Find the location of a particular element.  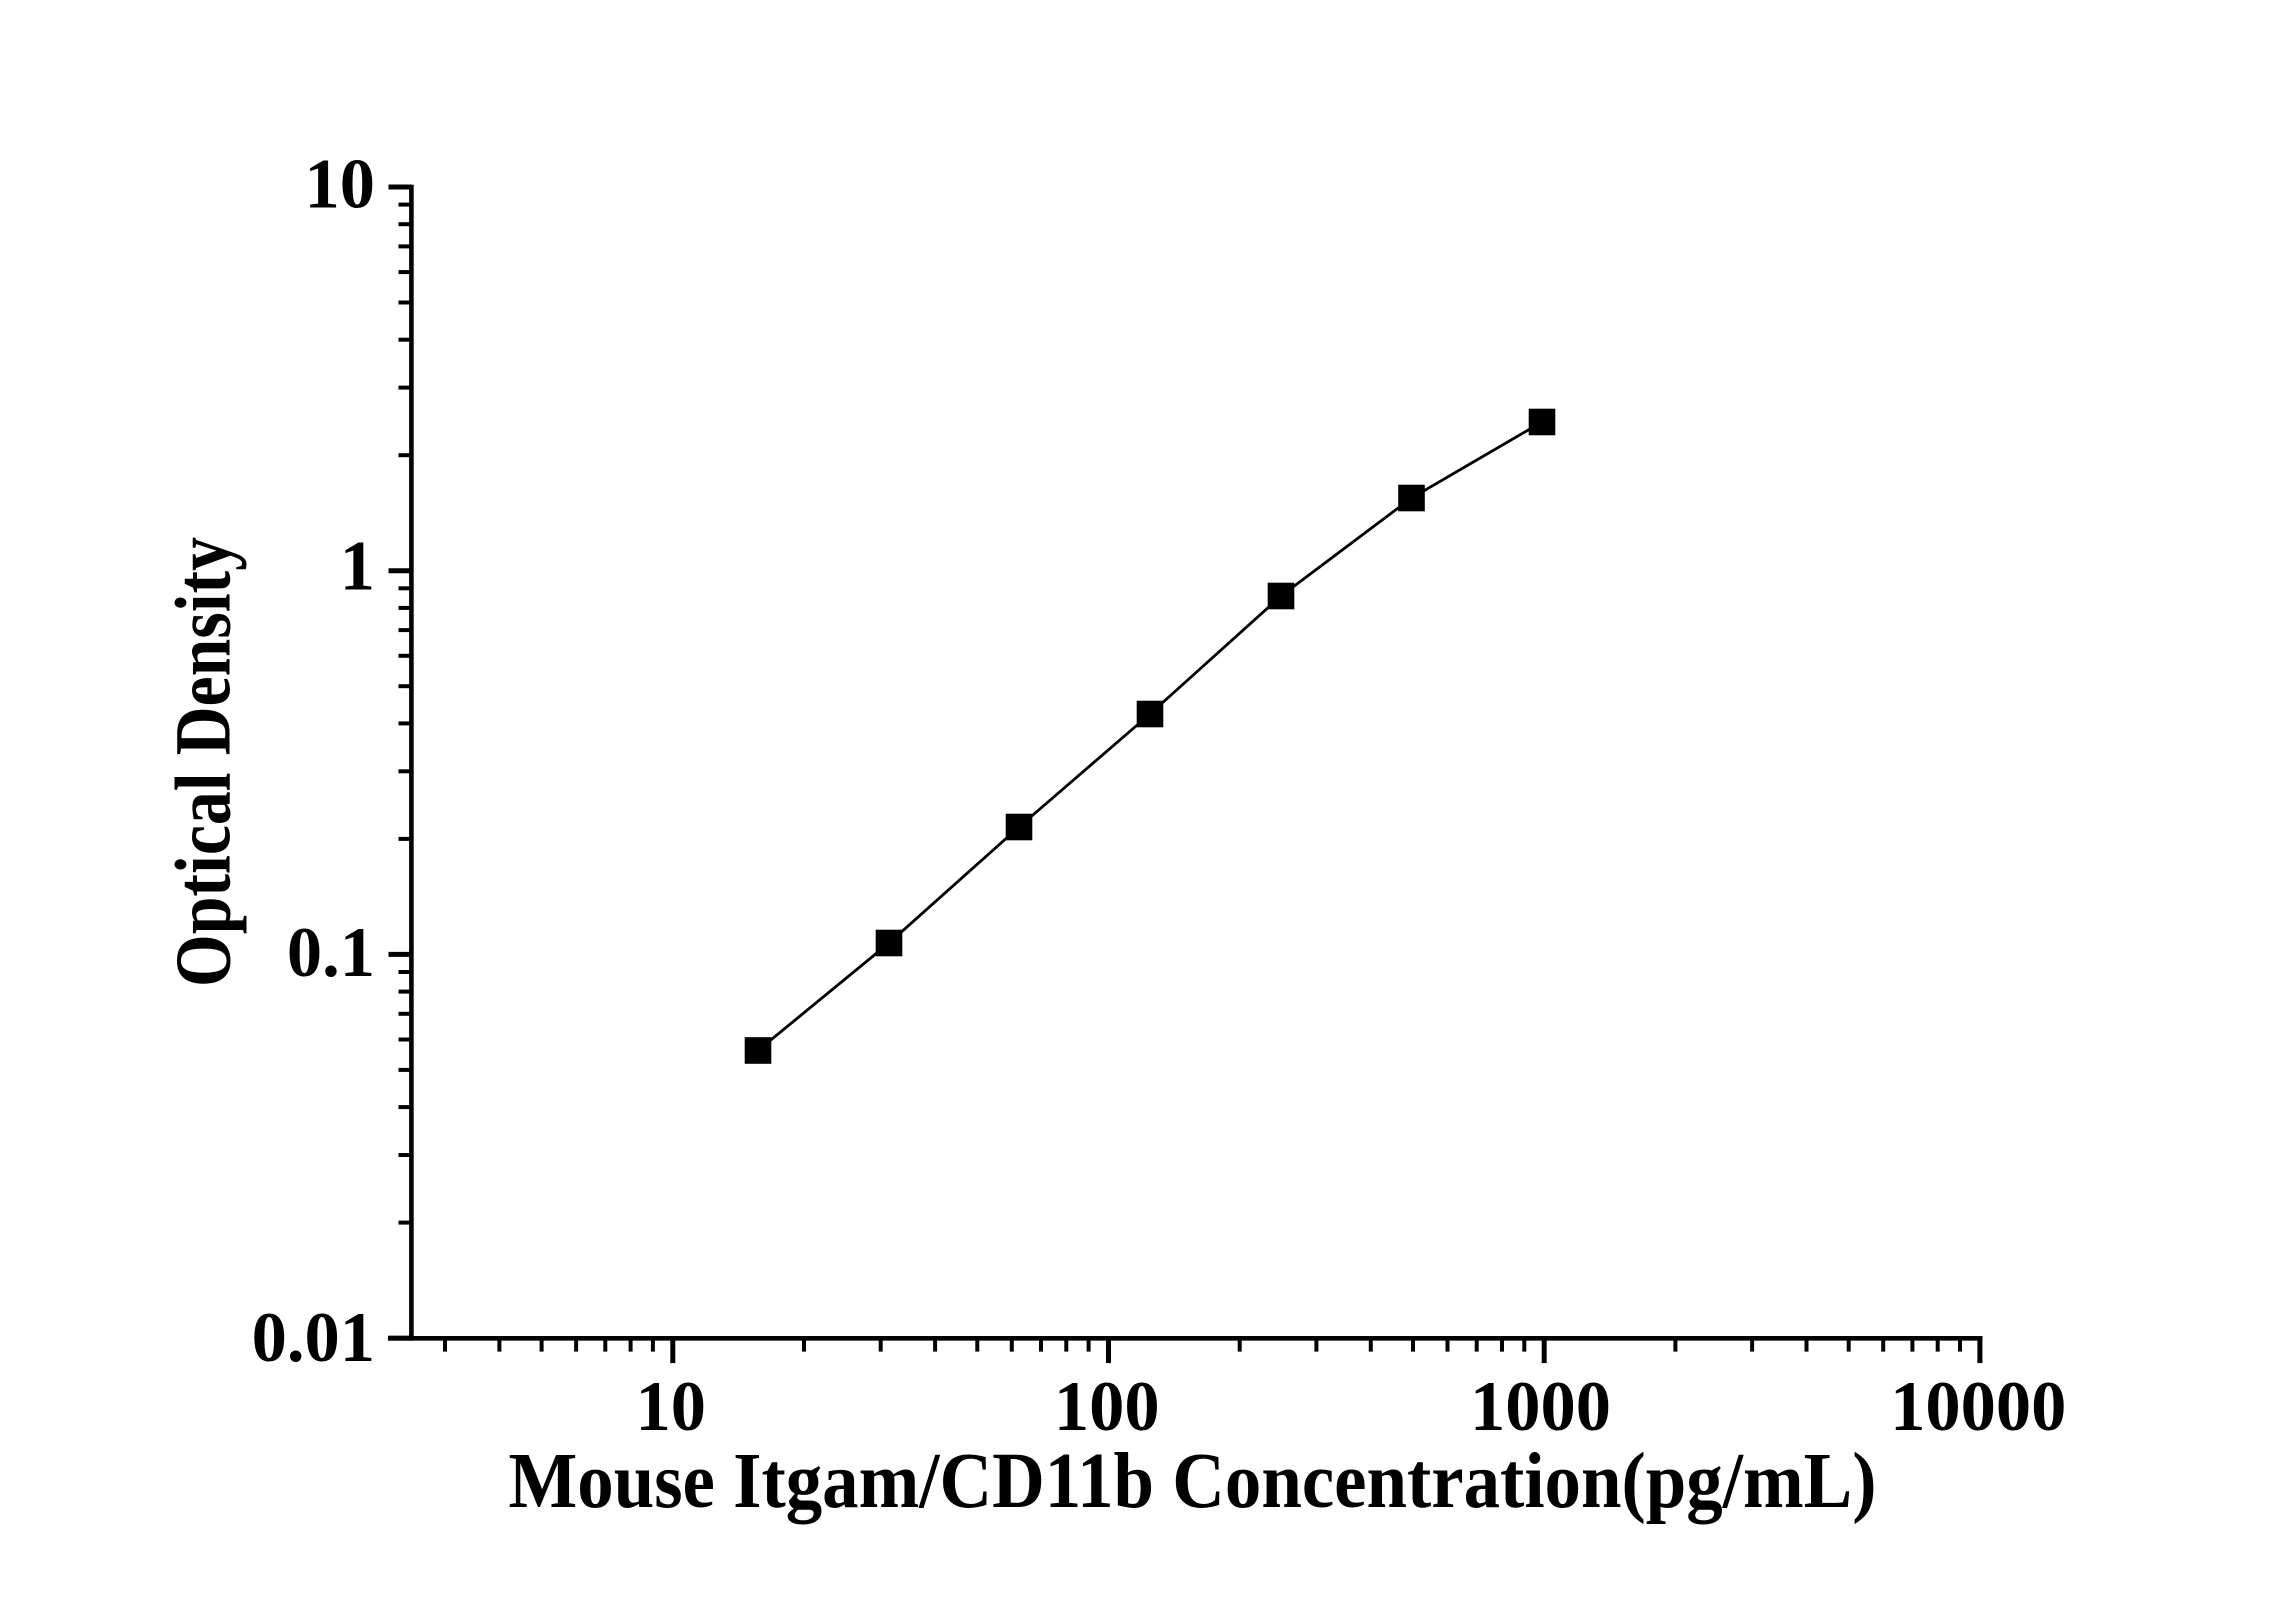

svg-text: 0.01 is located at coordinates (313, 1338).